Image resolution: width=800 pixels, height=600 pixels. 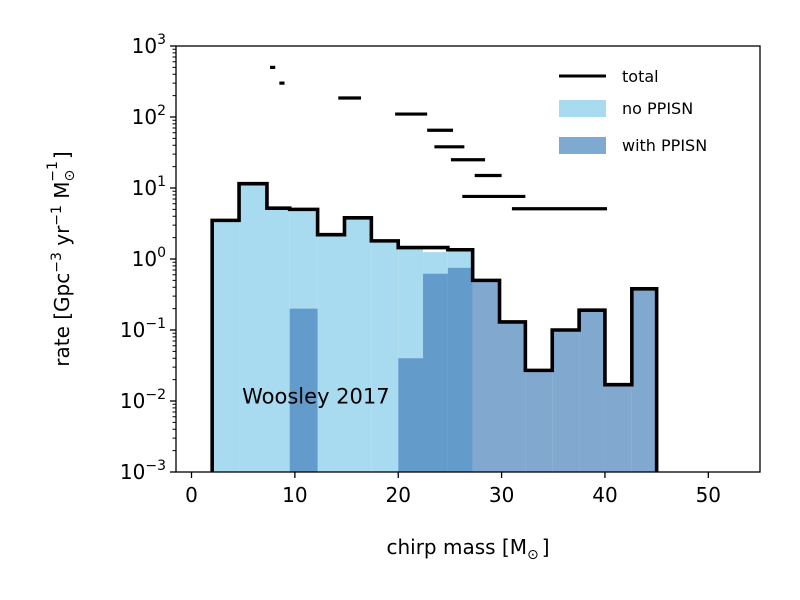 I want to click on legend-label: no PPISN, so click(x=657, y=108).